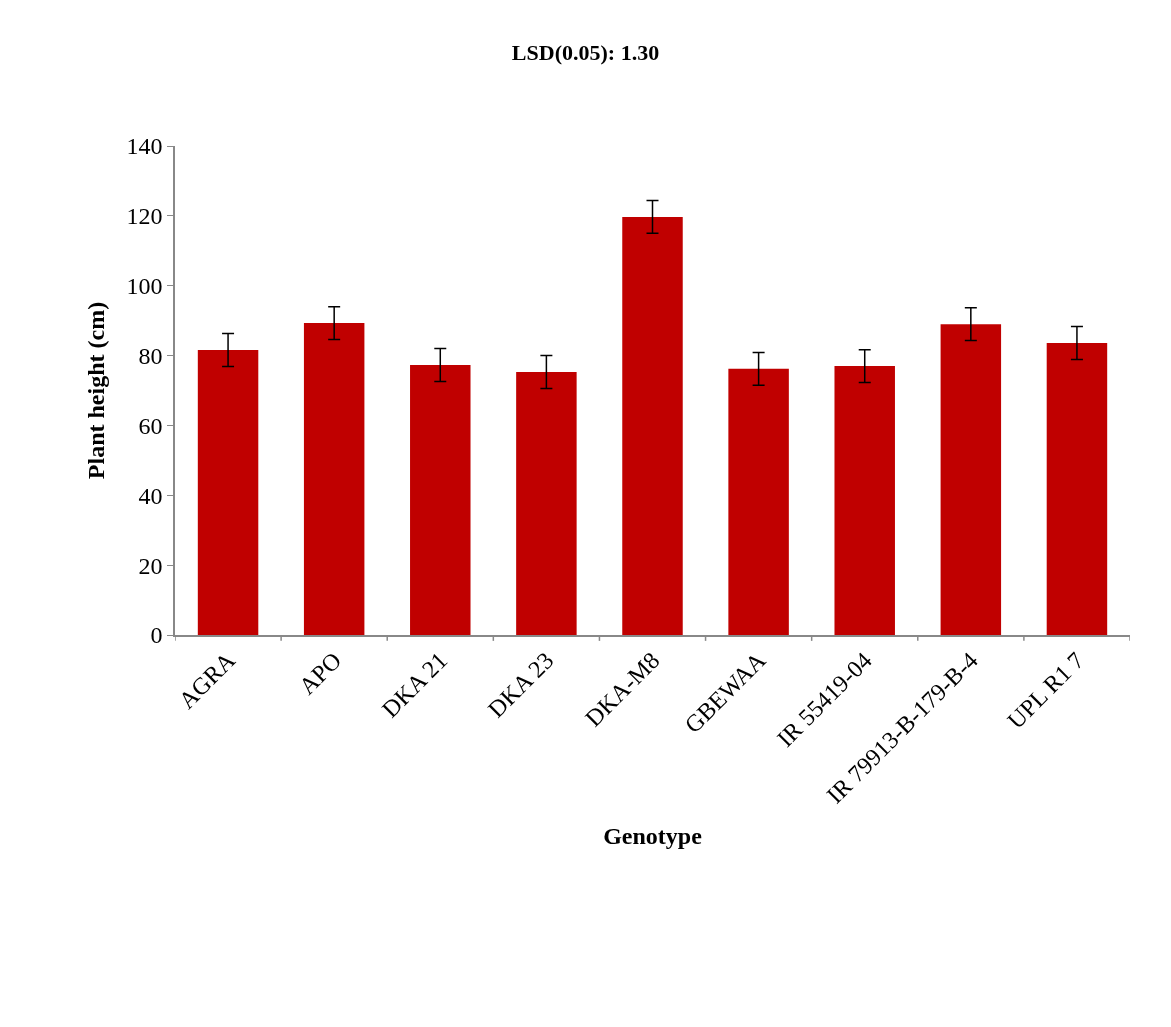 This screenshot has width=1171, height=1027. I want to click on y-tick-label: 100, so click(144, 286).